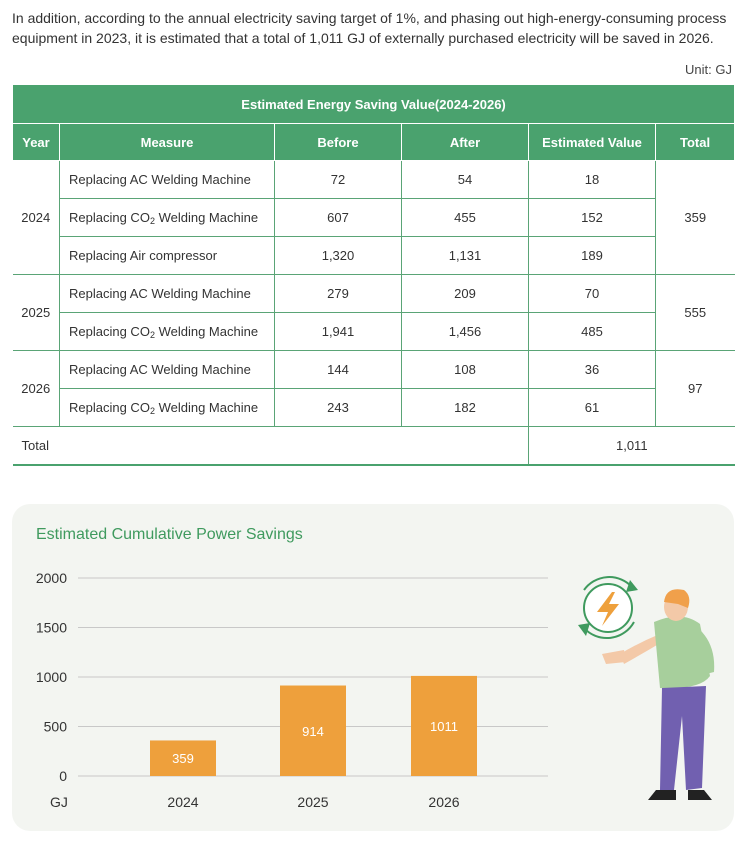 The width and height of the screenshot is (748, 847). I want to click on value-cell: 70, so click(592, 293).